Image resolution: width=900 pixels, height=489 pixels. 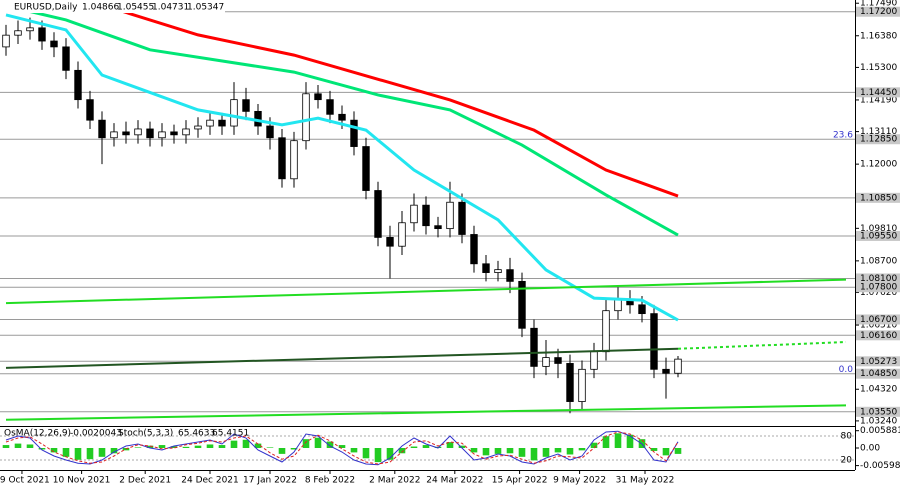 What do you see at coordinates (843, 136) in the screenshot?
I see `fib-label: 23.6` at bounding box center [843, 136].